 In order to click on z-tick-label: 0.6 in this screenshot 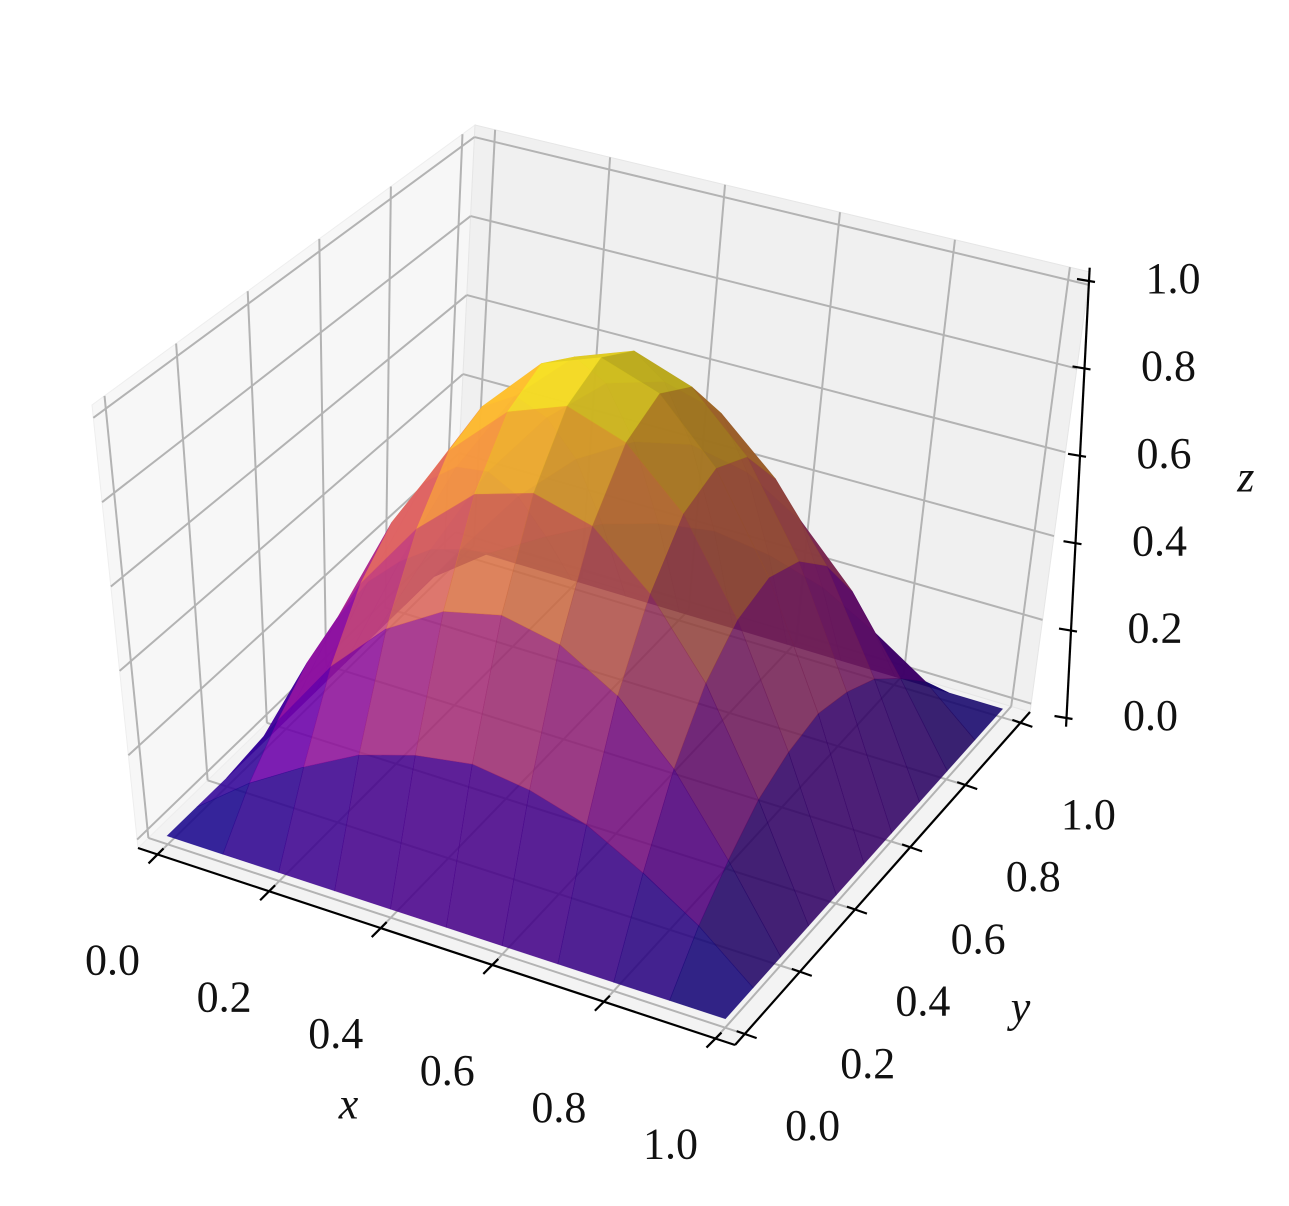, I will do `click(1164, 453)`.